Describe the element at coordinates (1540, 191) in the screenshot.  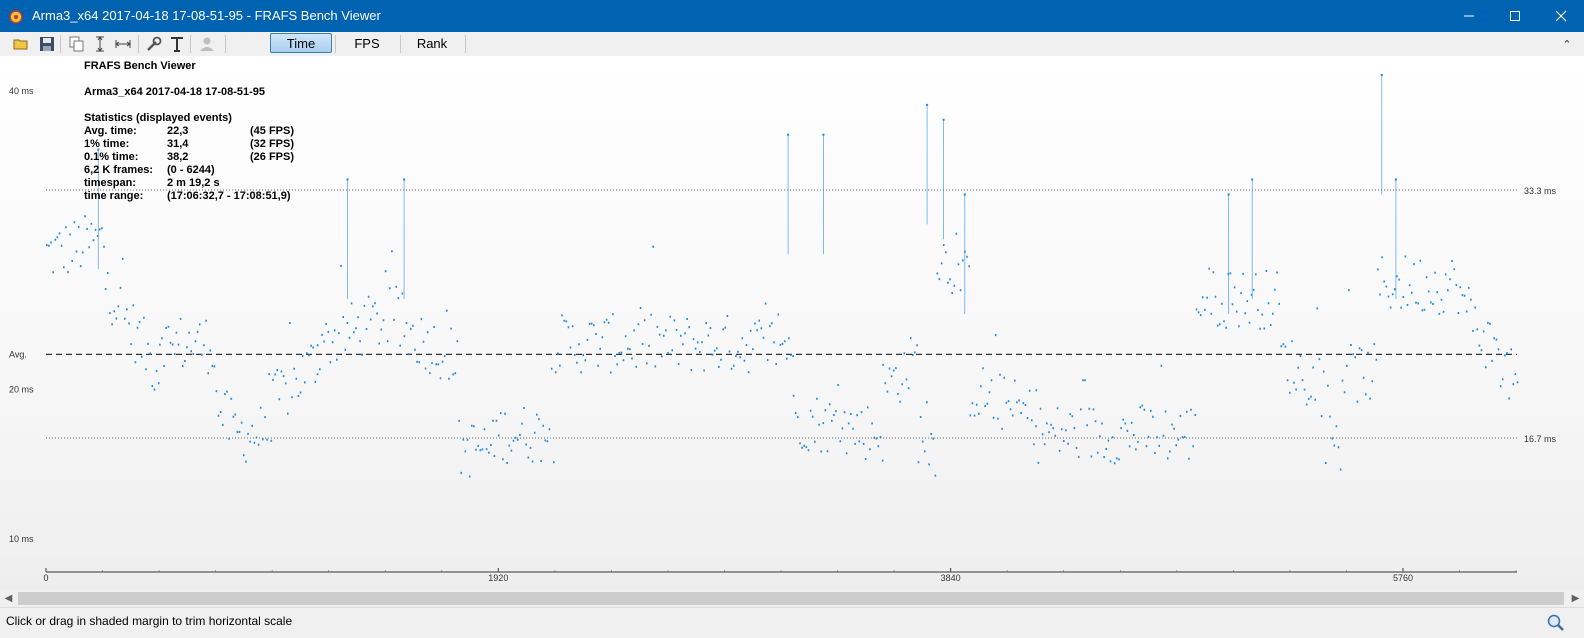
I see `reference-line-label: 33.3 ms` at that location.